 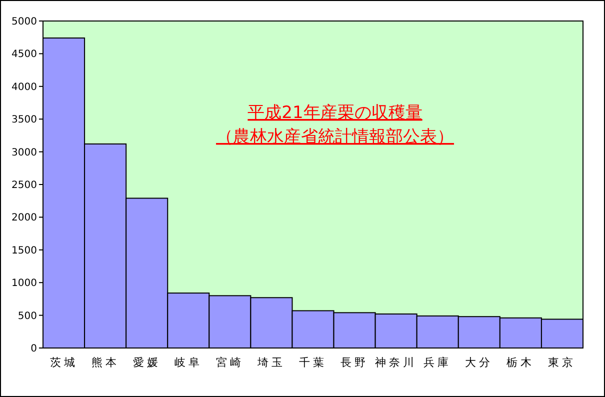 I want to click on x-tick-label: 兵庫, so click(x=438, y=362).